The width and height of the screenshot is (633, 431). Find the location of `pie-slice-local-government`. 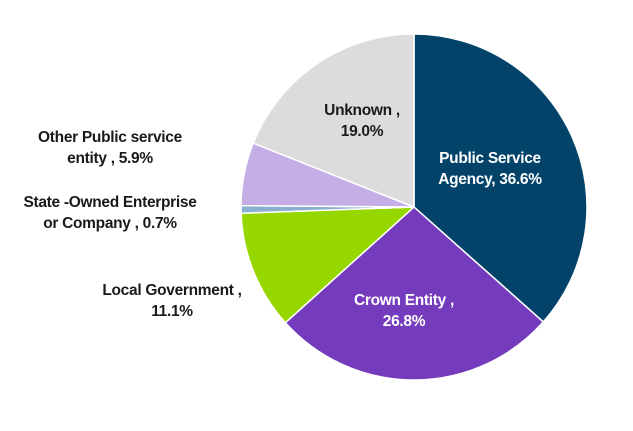

pie-slice-local-government is located at coordinates (327, 265).